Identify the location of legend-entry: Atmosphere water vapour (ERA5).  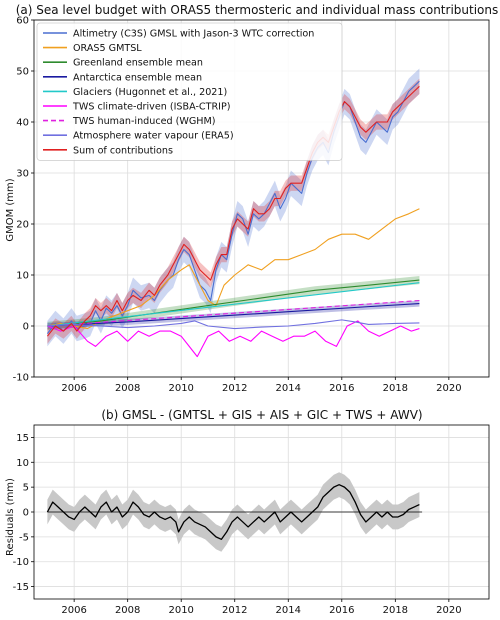
(153, 136).